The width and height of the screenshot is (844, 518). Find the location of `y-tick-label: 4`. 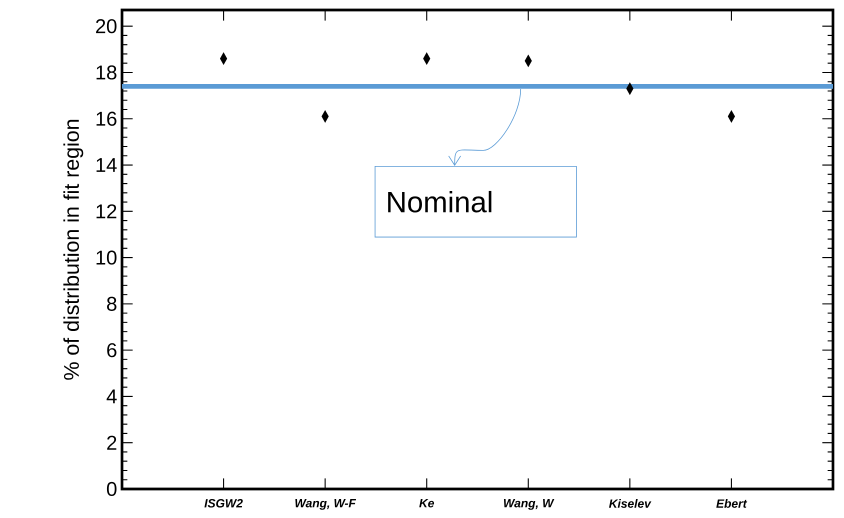

y-tick-label: 4 is located at coordinates (111, 397).